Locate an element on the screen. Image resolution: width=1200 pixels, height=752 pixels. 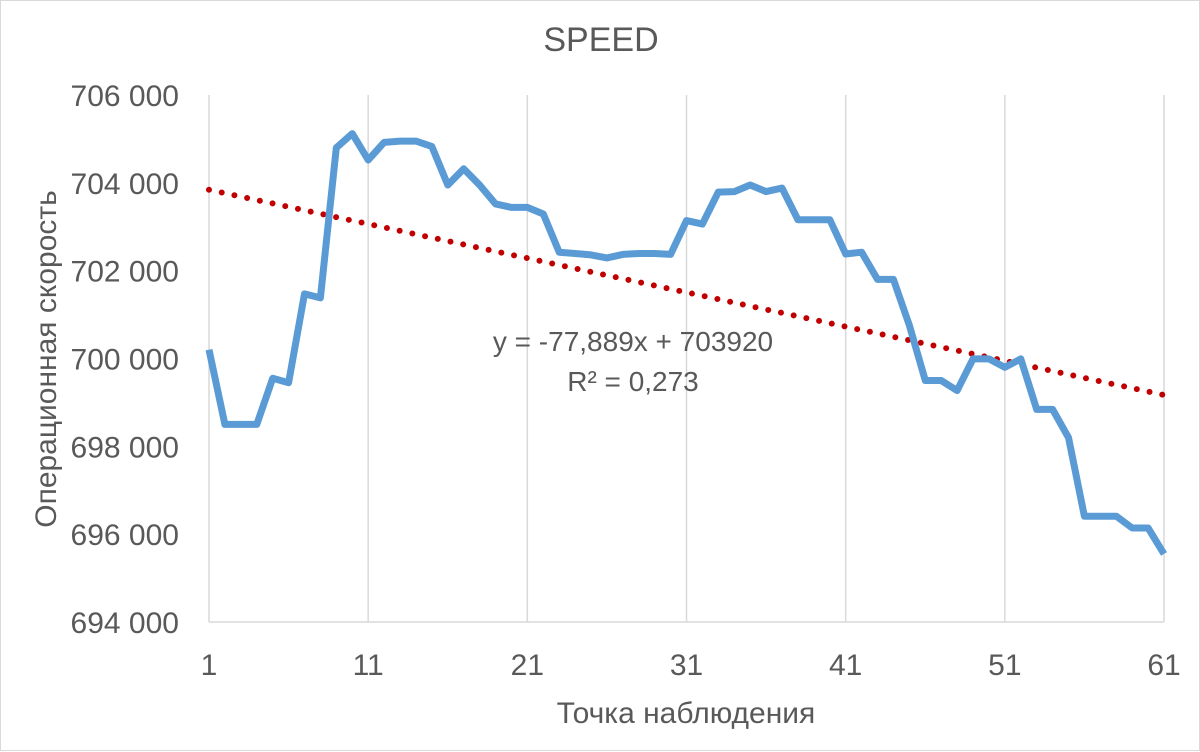
y-tick-label: 704 000 is located at coordinates (125, 184).